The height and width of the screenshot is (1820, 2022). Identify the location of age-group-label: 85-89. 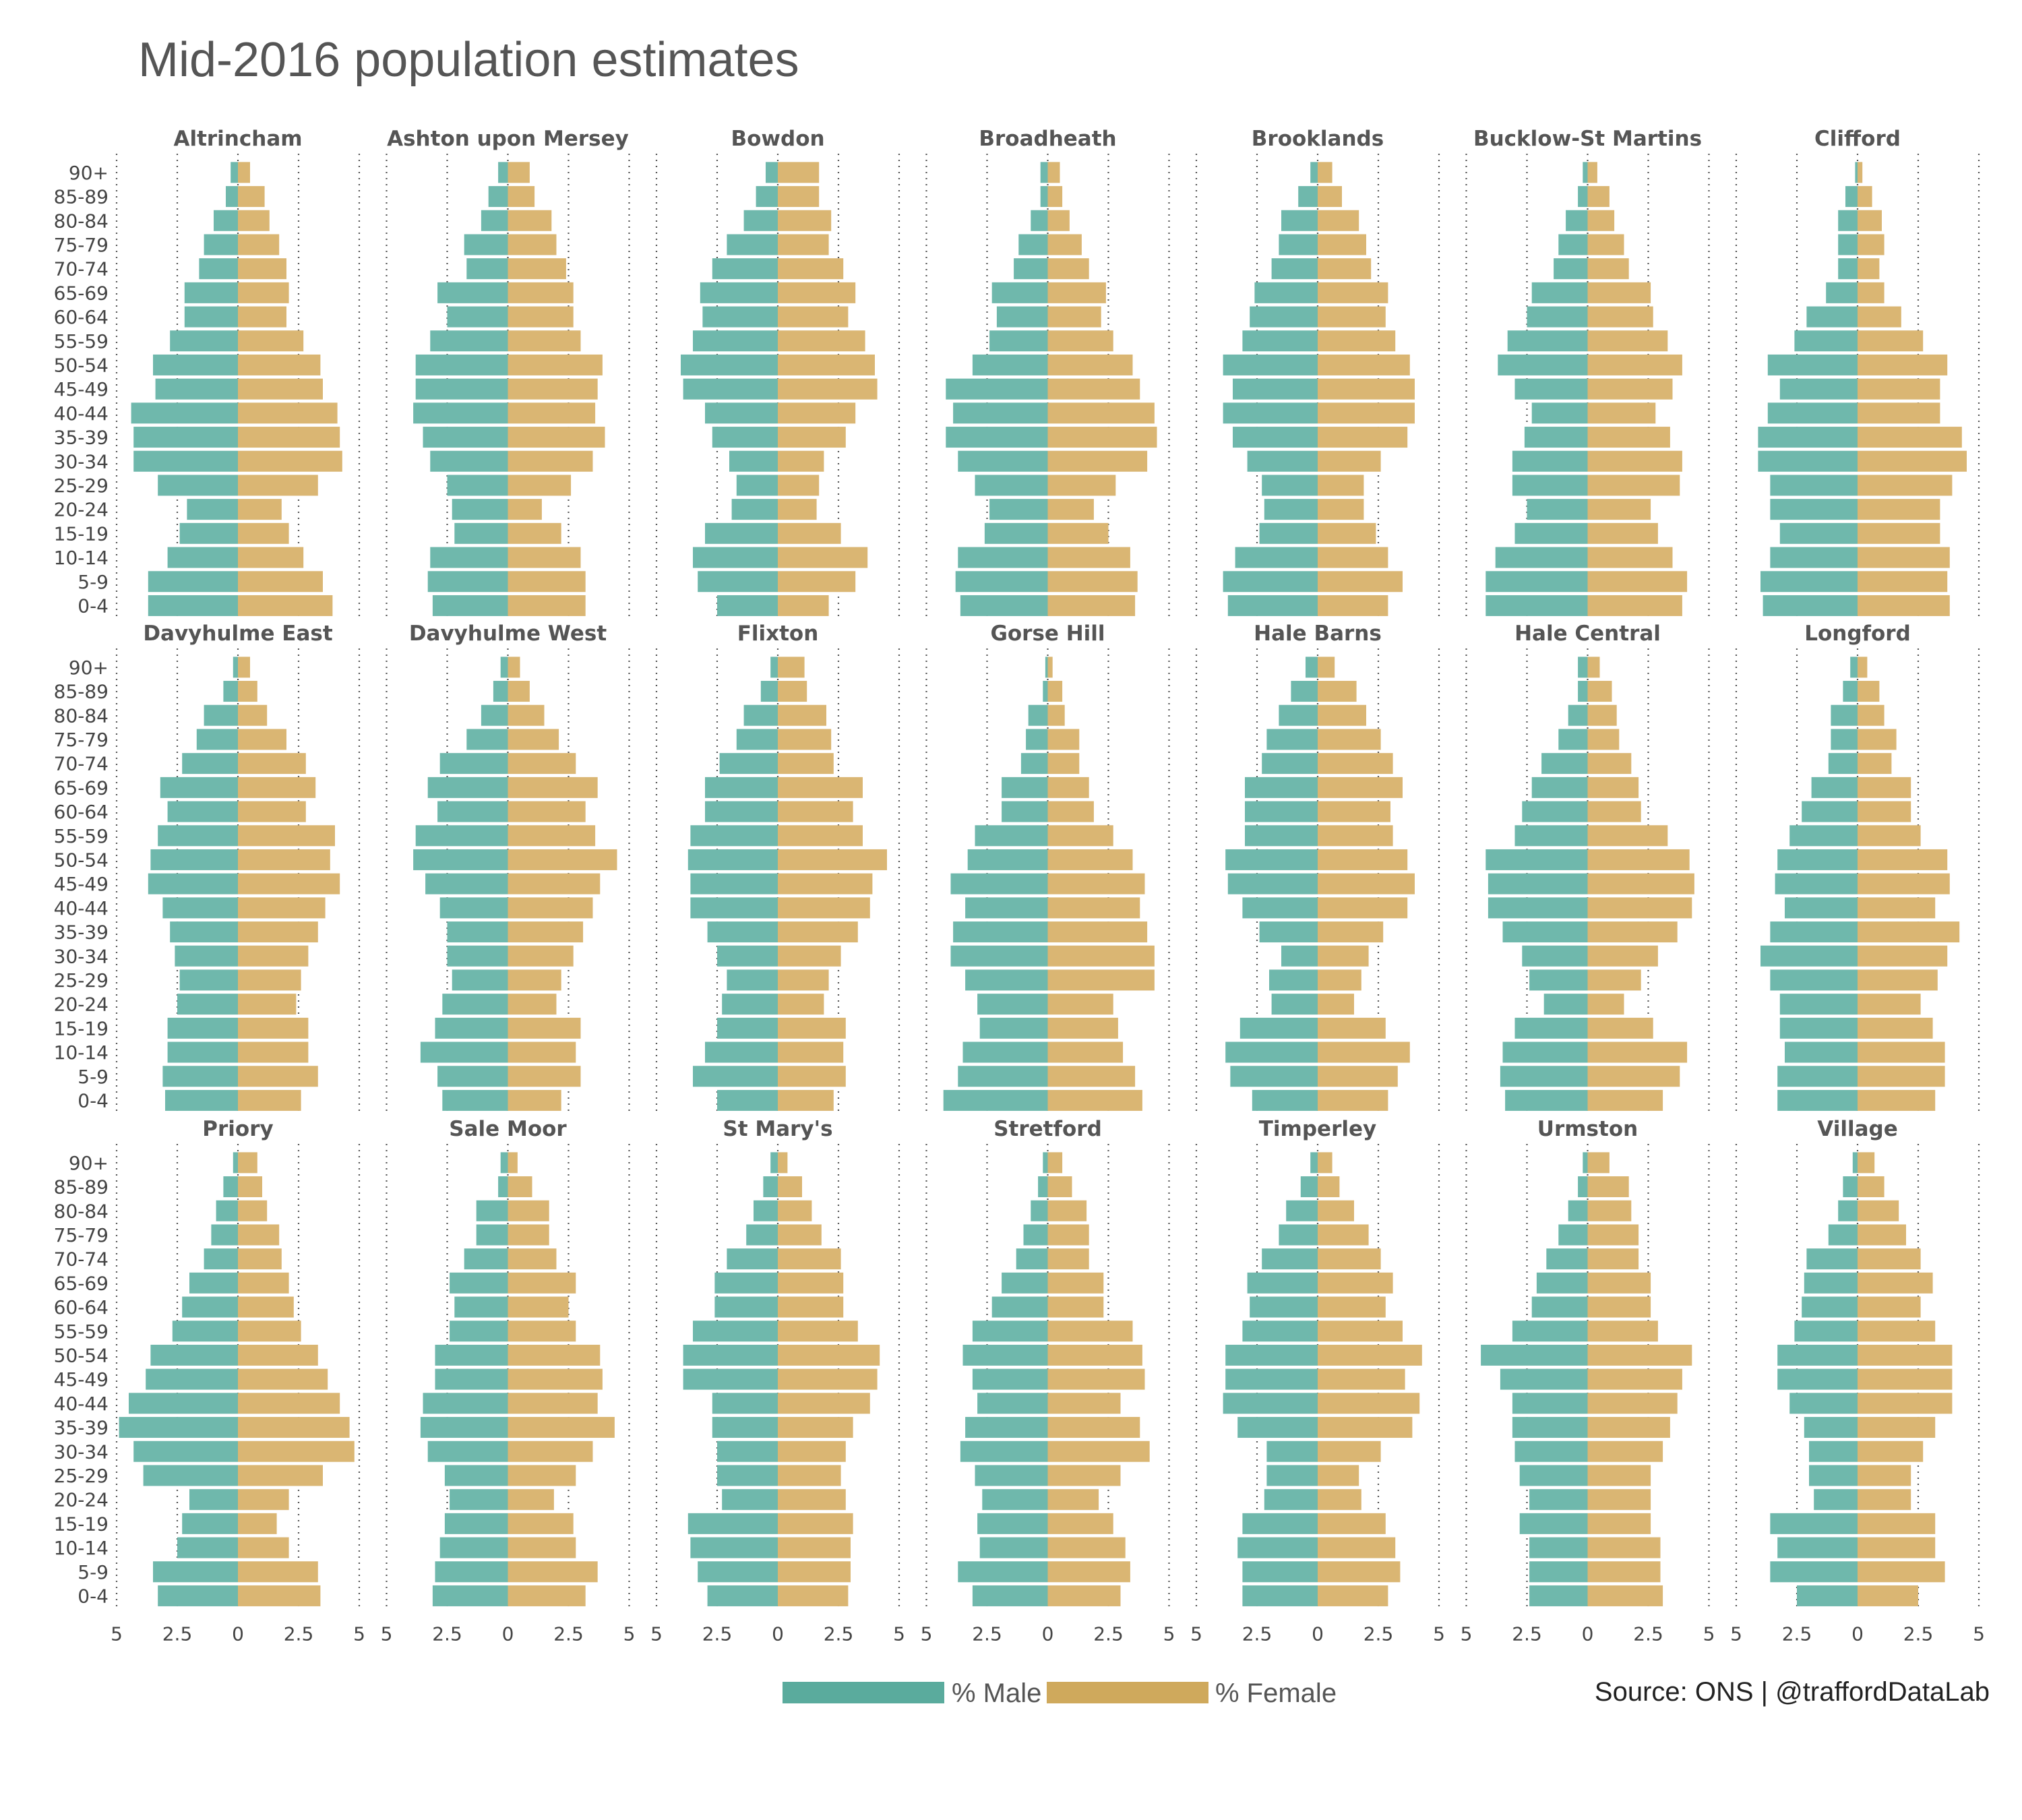
(81, 1187).